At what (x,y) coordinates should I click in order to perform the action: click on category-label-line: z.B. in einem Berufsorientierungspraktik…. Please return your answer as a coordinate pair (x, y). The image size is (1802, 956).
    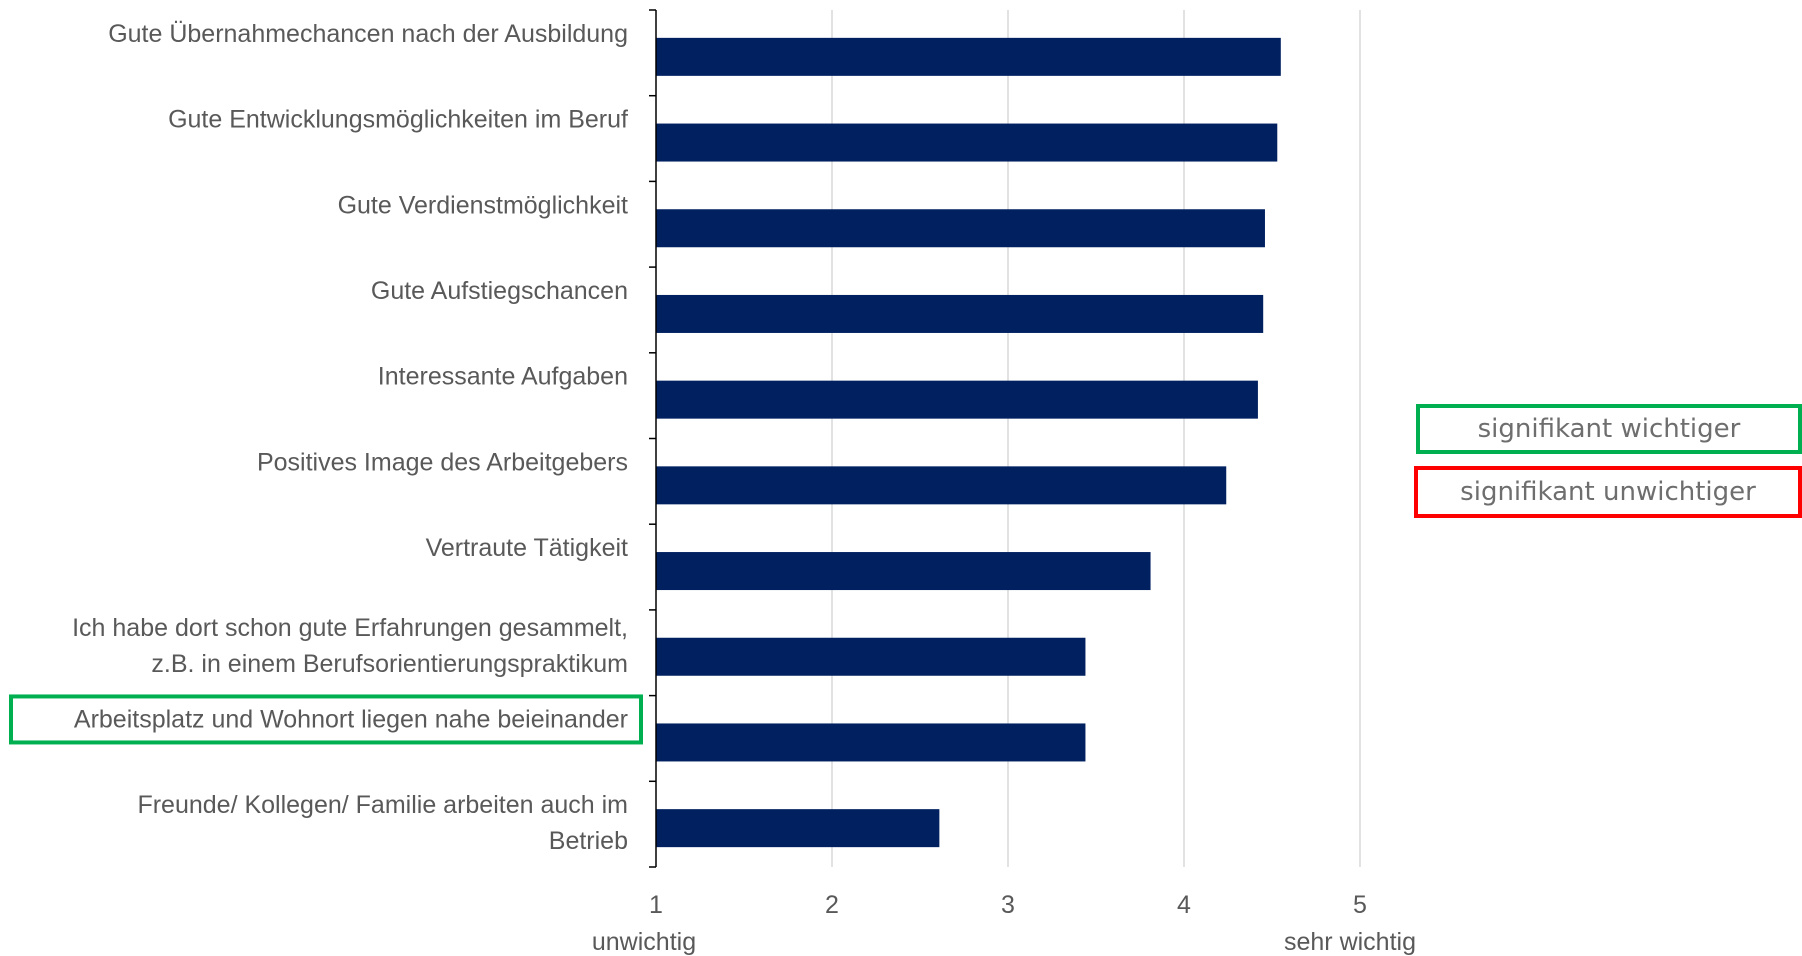
    Looking at the image, I should click on (389, 664).